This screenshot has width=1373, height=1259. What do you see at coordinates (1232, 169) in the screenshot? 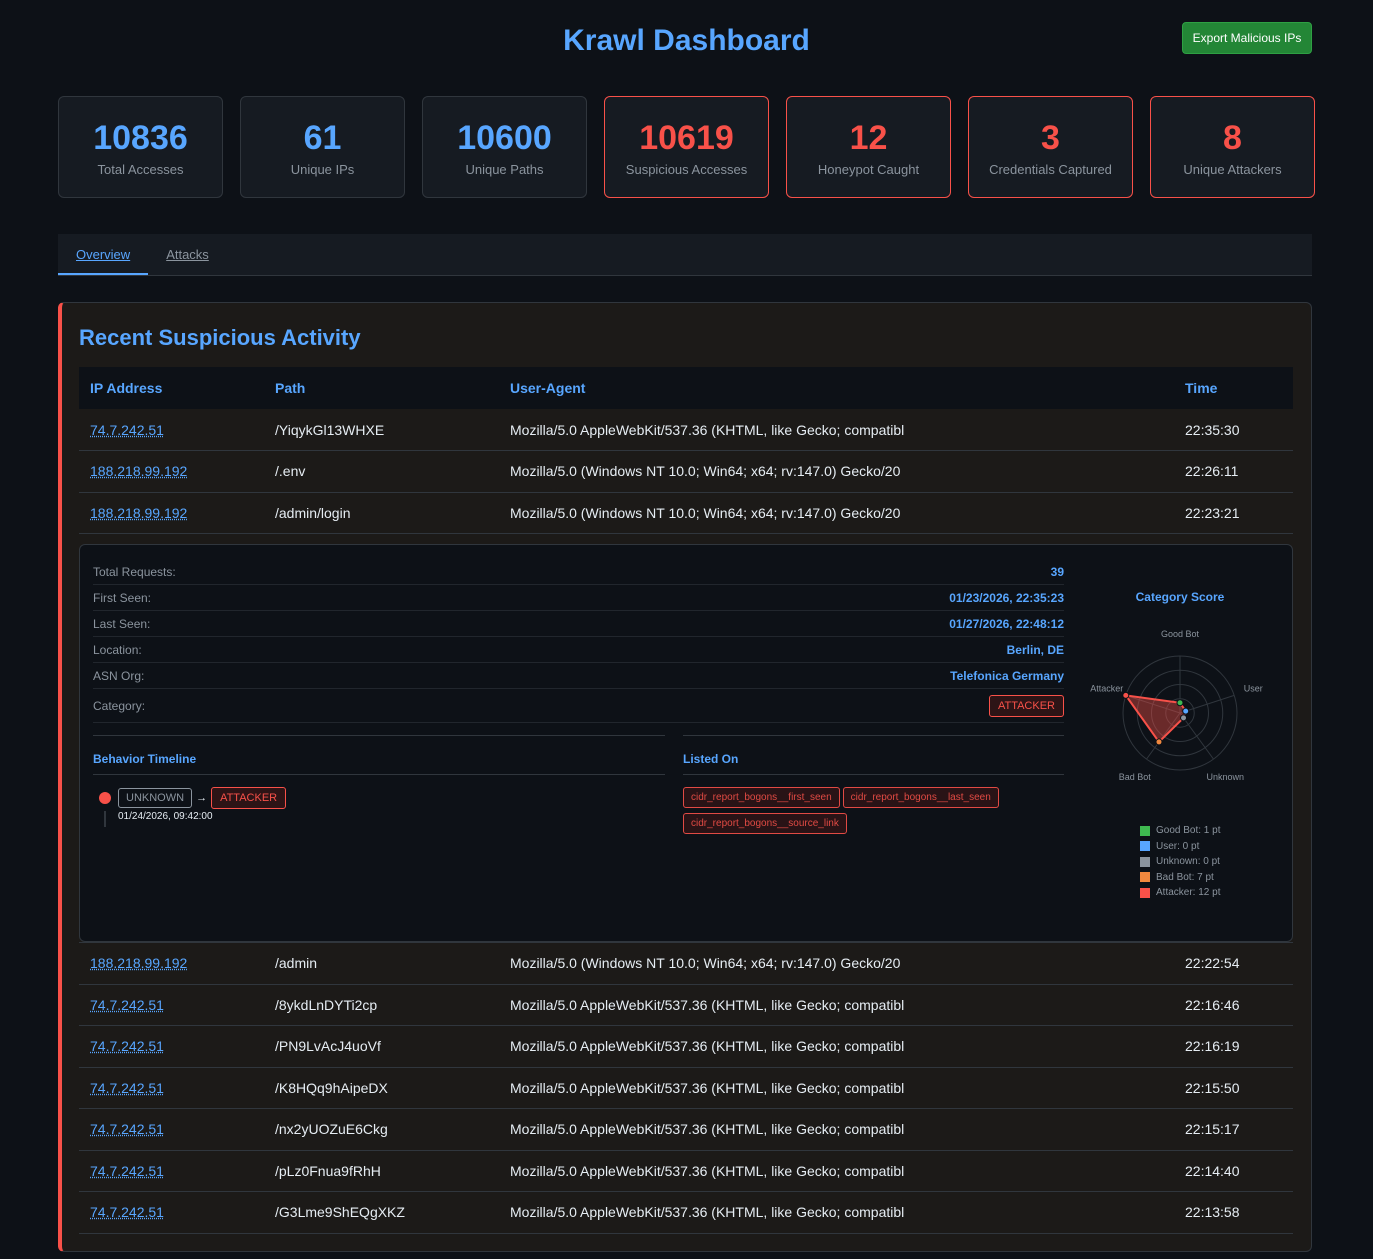
I see `stat-label: Unique Attackers` at bounding box center [1232, 169].